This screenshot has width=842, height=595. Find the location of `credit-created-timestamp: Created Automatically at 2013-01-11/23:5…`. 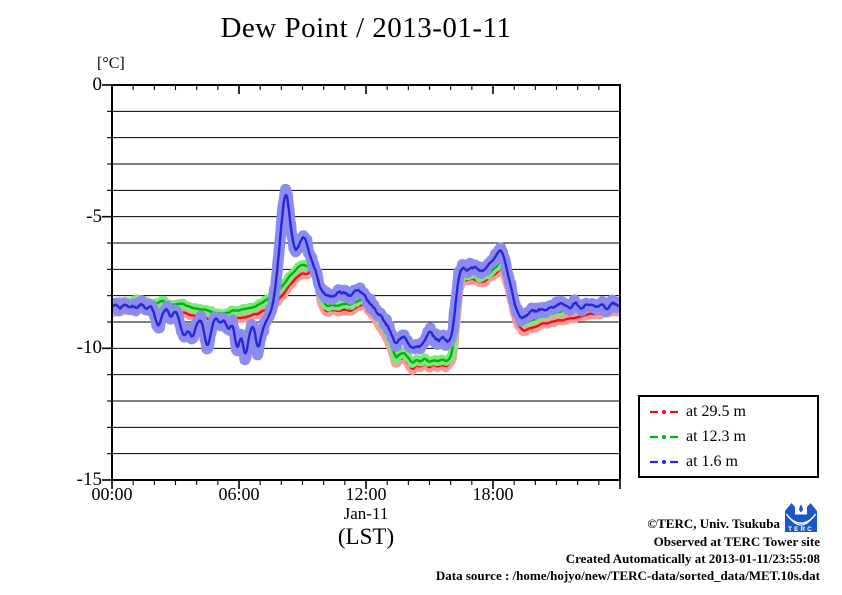

credit-created-timestamp: Created Automatically at 2013-01-11/23:5… is located at coordinates (692, 558).